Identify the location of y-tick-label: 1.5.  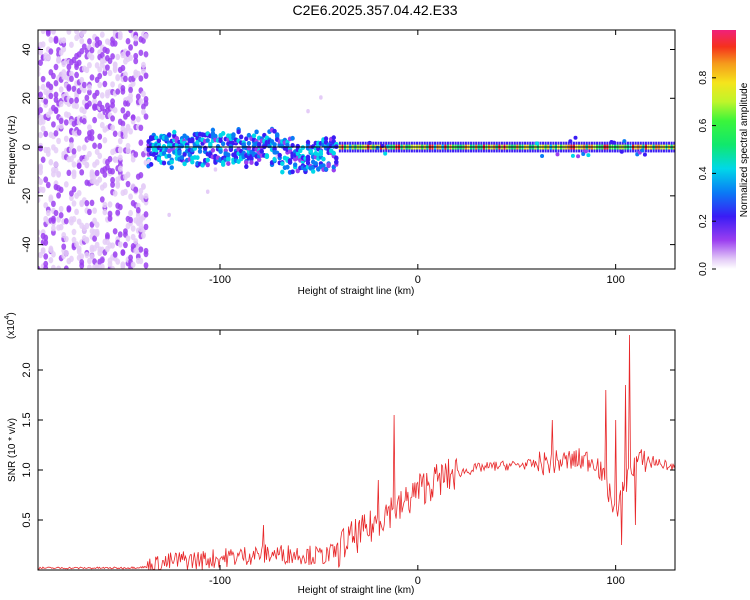
(27, 419).